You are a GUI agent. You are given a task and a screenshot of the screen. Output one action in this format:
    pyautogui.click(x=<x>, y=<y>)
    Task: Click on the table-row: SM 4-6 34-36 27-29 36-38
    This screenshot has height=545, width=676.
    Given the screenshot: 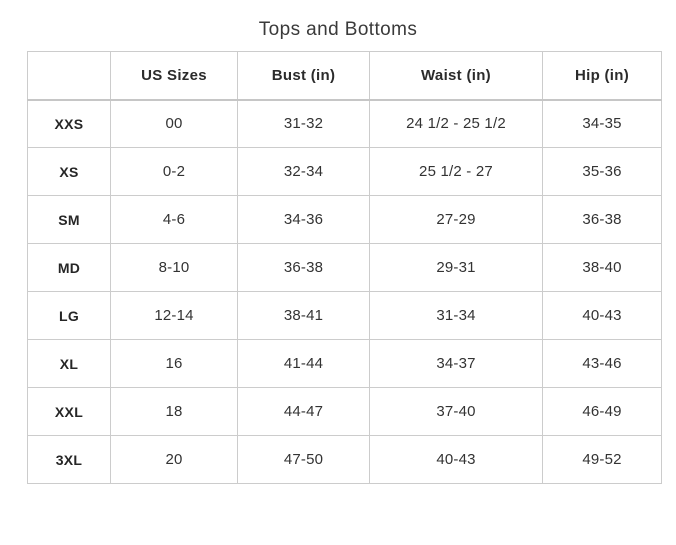 What is the action you would take?
    pyautogui.click(x=344, y=219)
    